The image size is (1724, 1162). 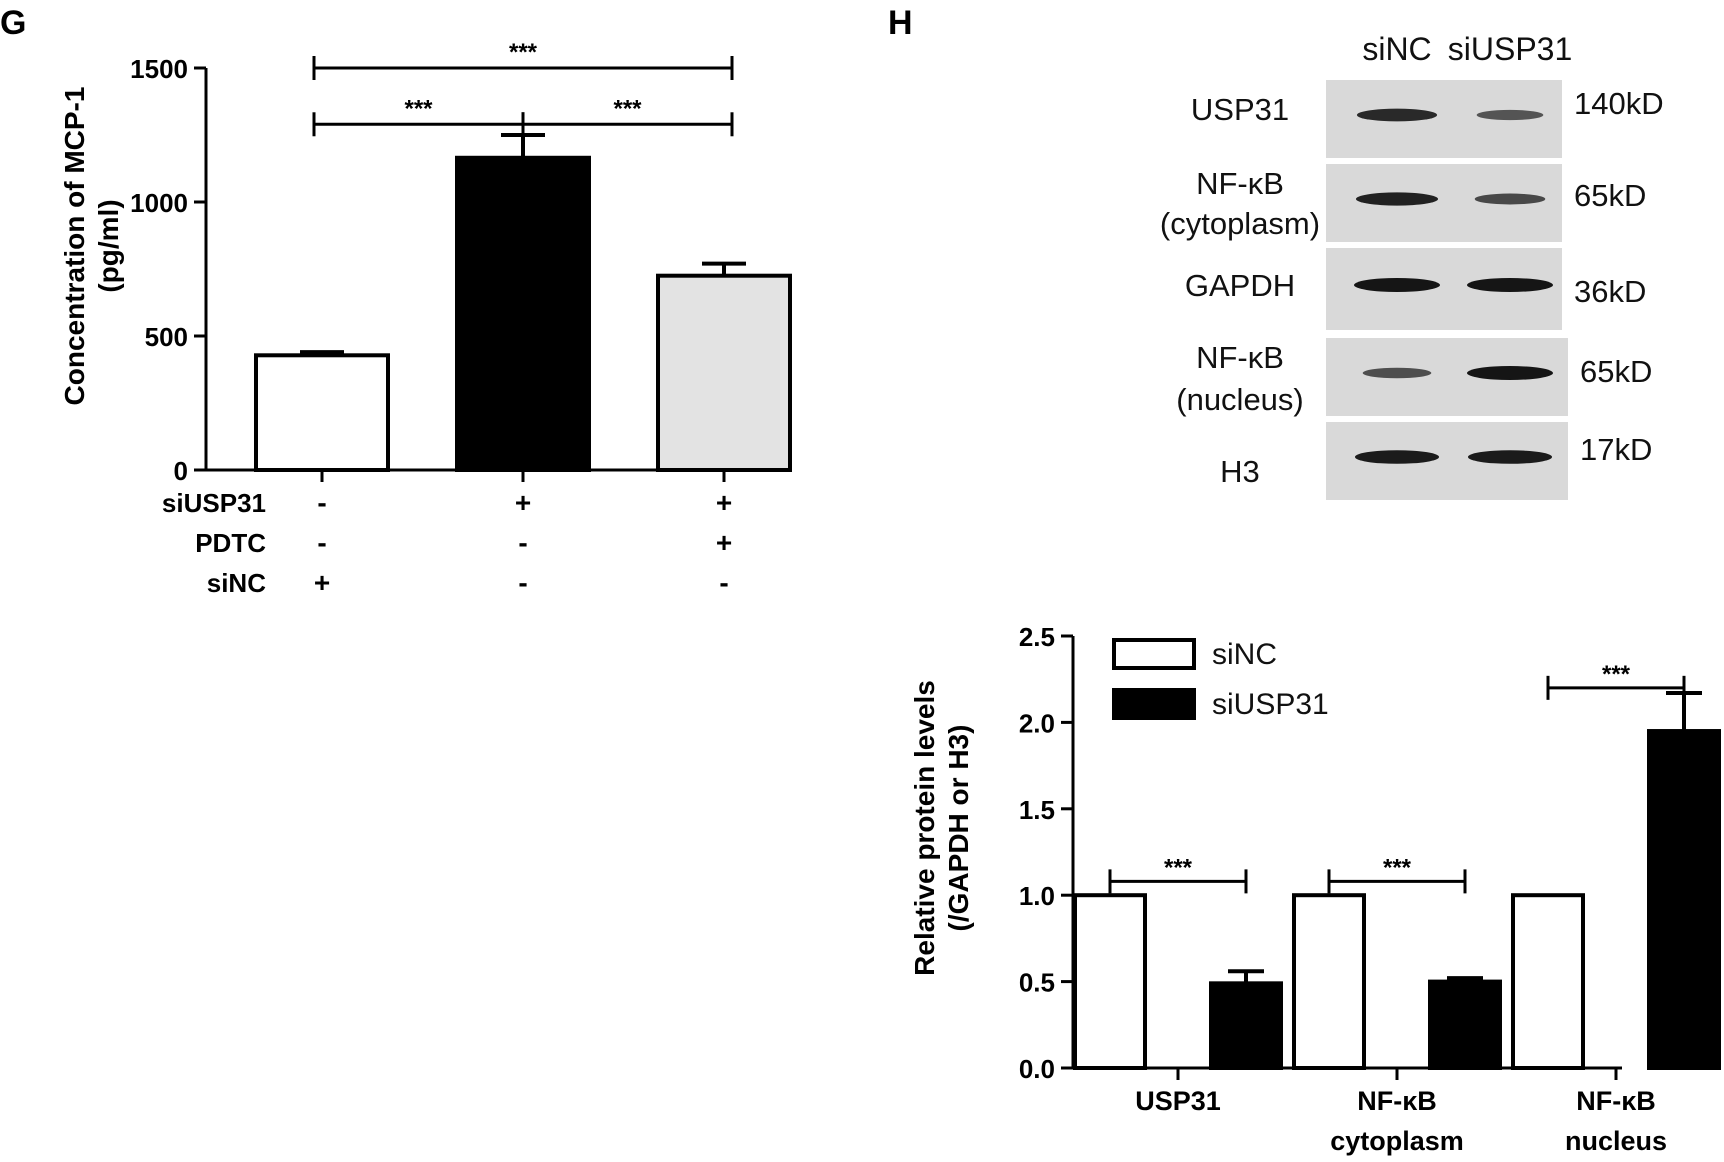 I want to click on panel-g-y-axis-label-line2: (pg/ml), so click(x=108, y=245).